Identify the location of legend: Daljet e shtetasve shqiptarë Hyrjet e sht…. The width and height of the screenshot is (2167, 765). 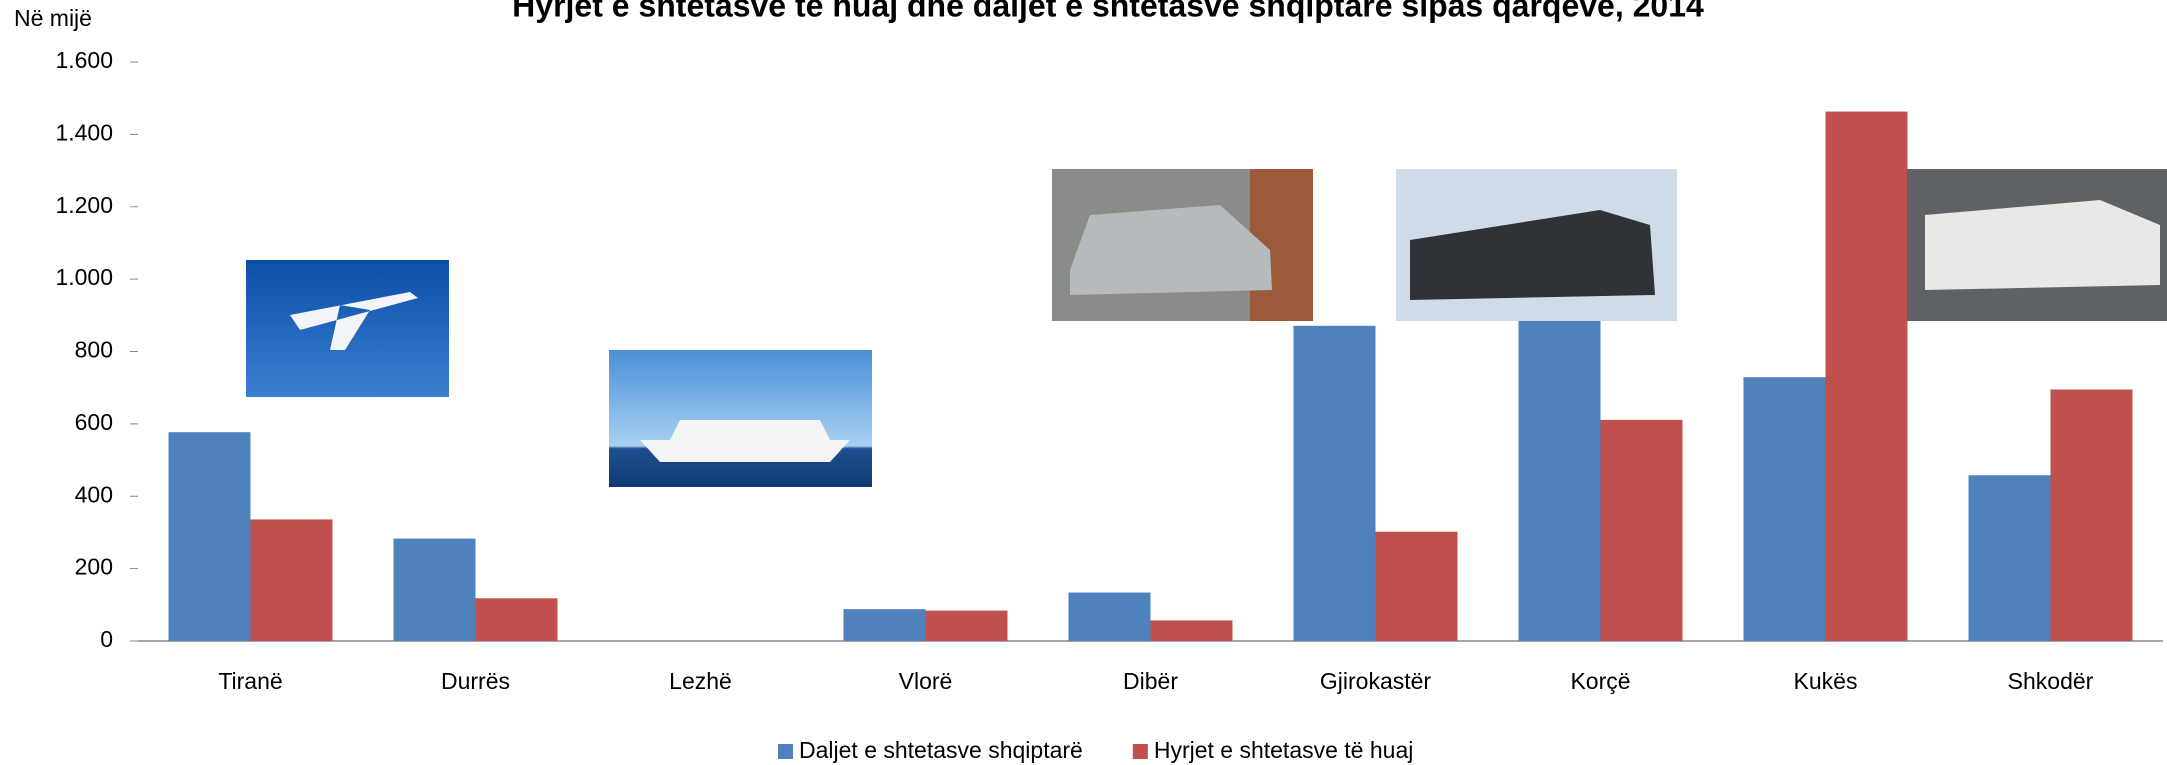
(1095, 750).